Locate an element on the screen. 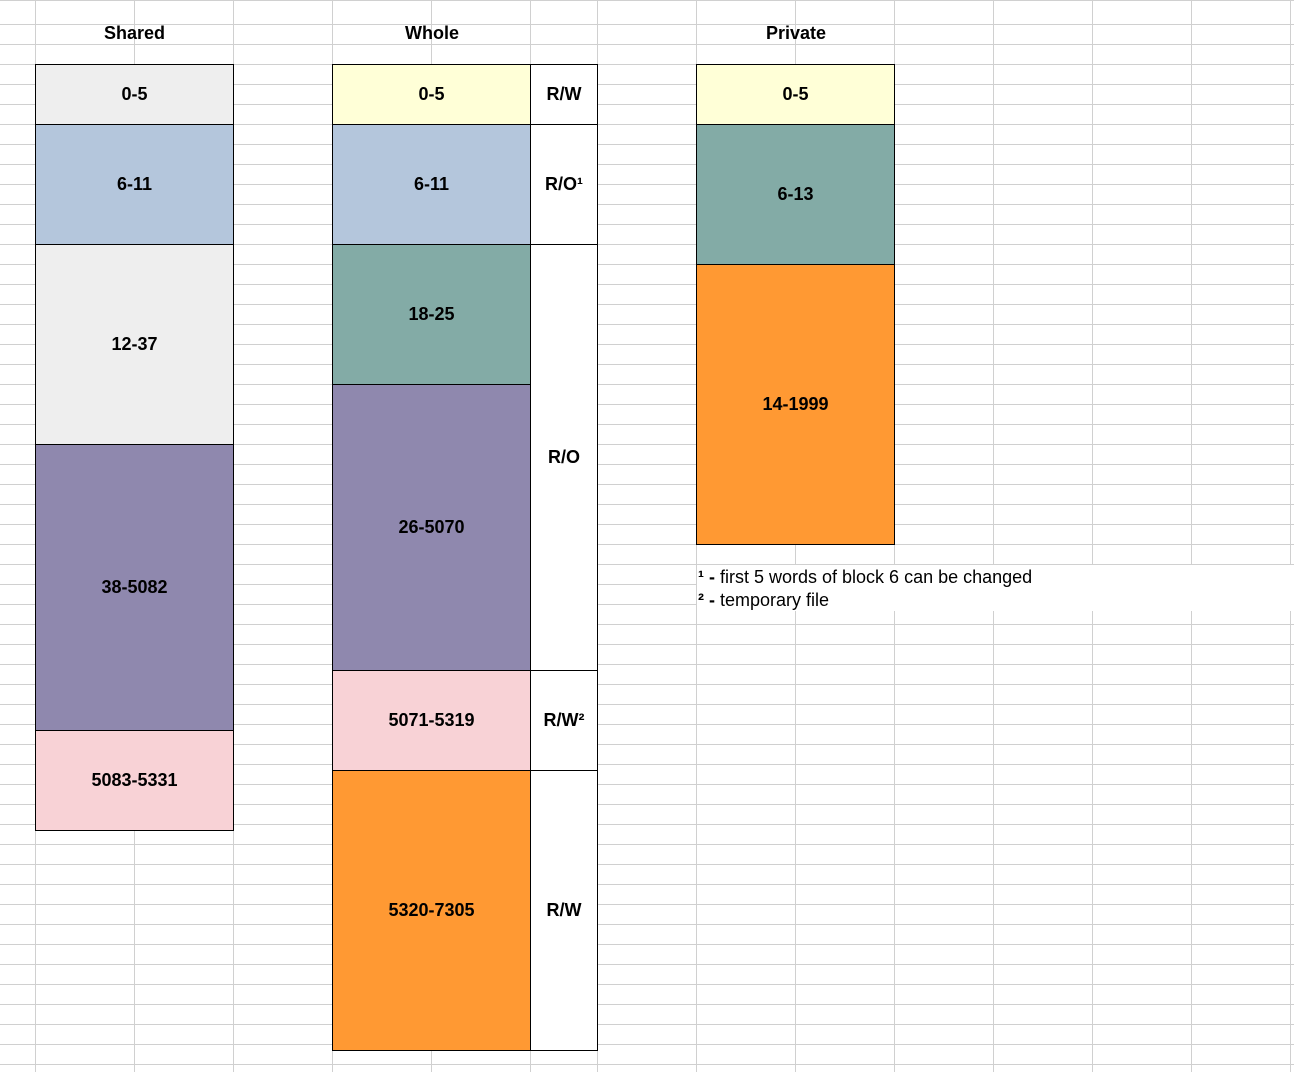  shared-column-title: Shared is located at coordinates (134, 32).